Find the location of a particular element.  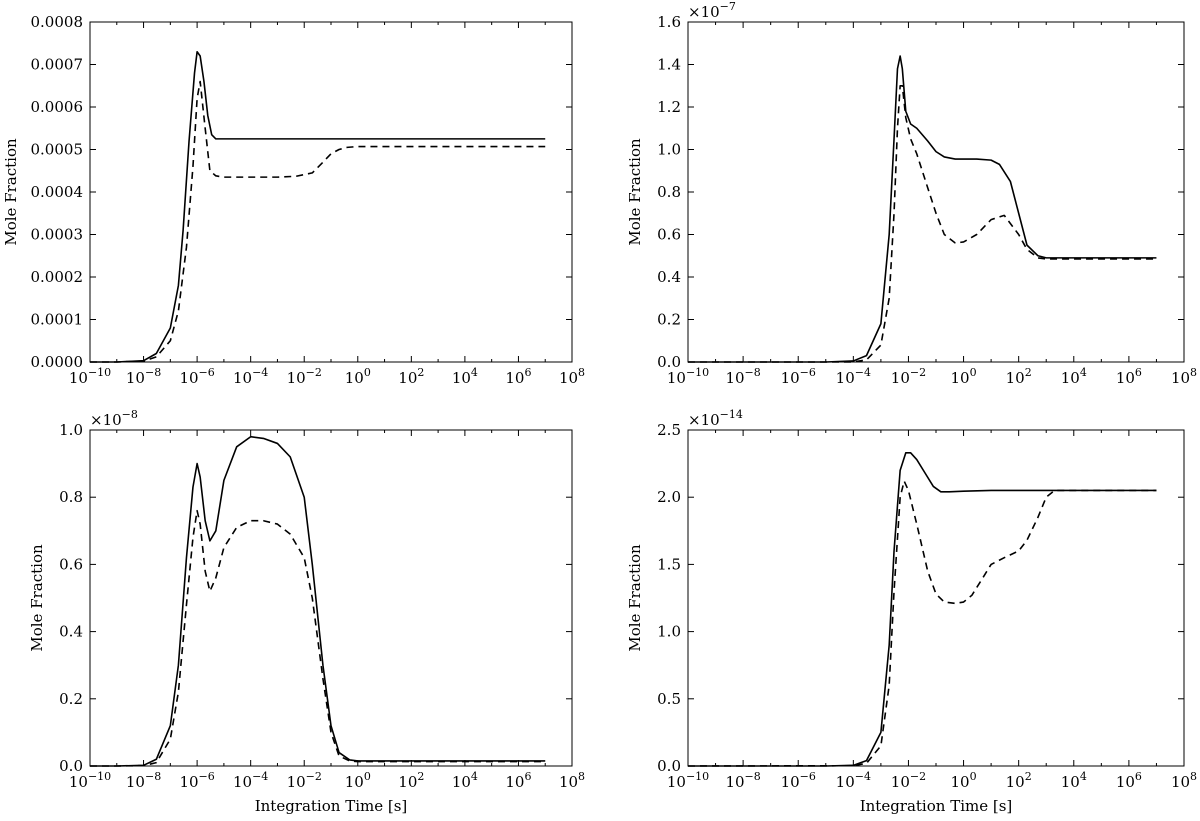

y-tick-label: 0.0007 is located at coordinates (57, 65).